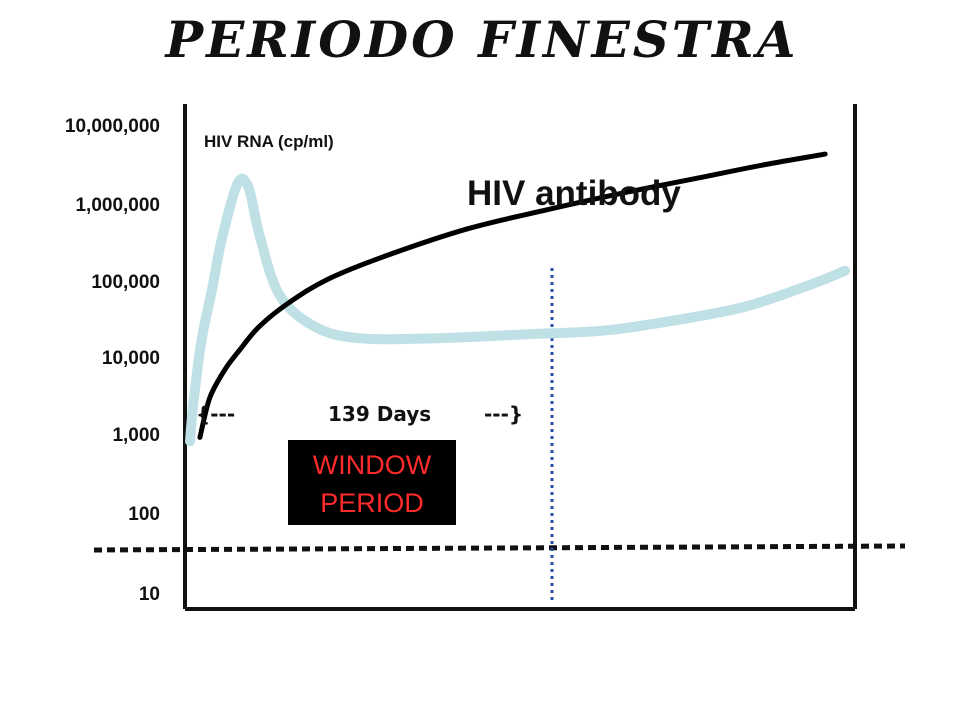 This screenshot has width=960, height=720. Describe the element at coordinates (215, 414) in the screenshot. I see `window-brace-left: {---` at that location.